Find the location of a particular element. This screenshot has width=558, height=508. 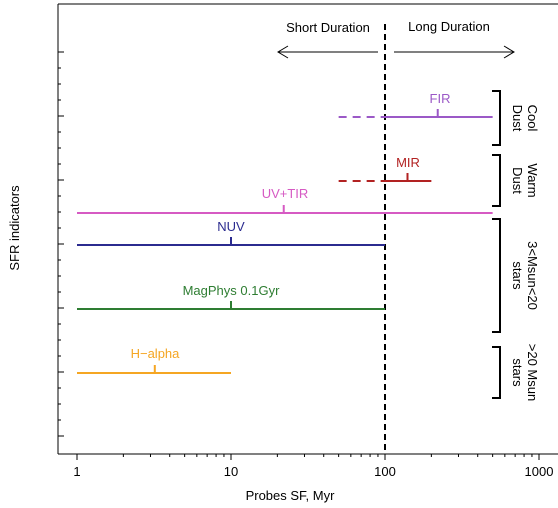

short-duration-arrowhead is located at coordinates (283, 52).